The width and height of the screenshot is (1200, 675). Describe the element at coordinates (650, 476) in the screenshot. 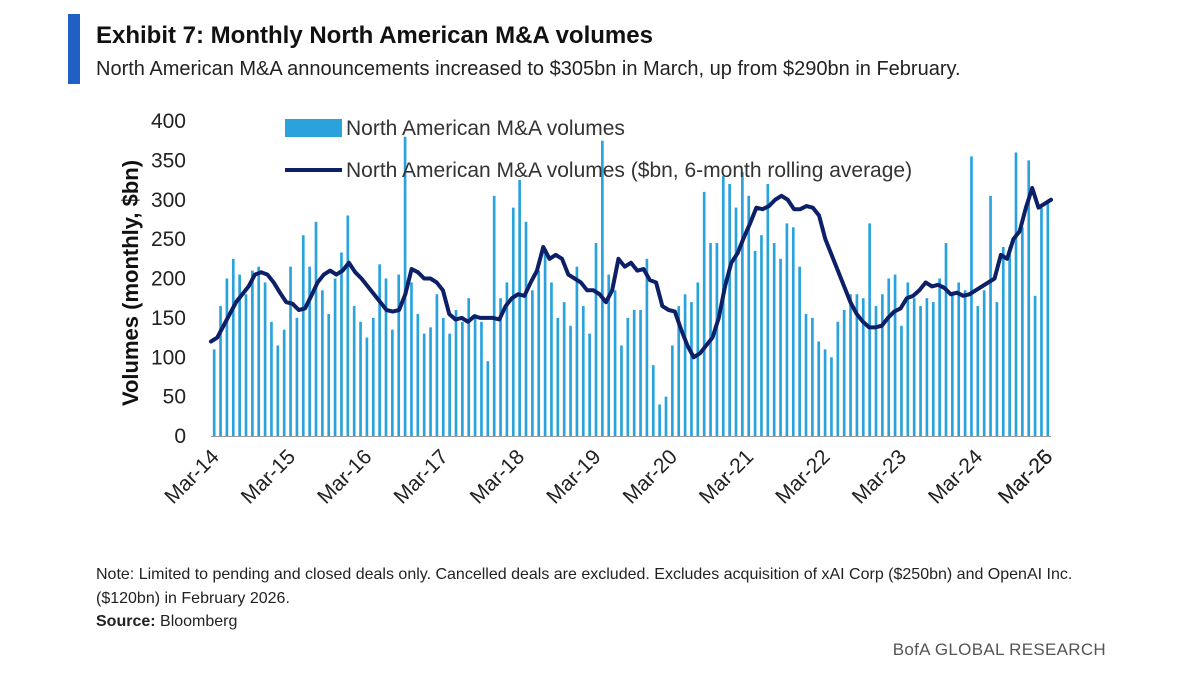

I see `x-tick-label: Mar-20` at that location.